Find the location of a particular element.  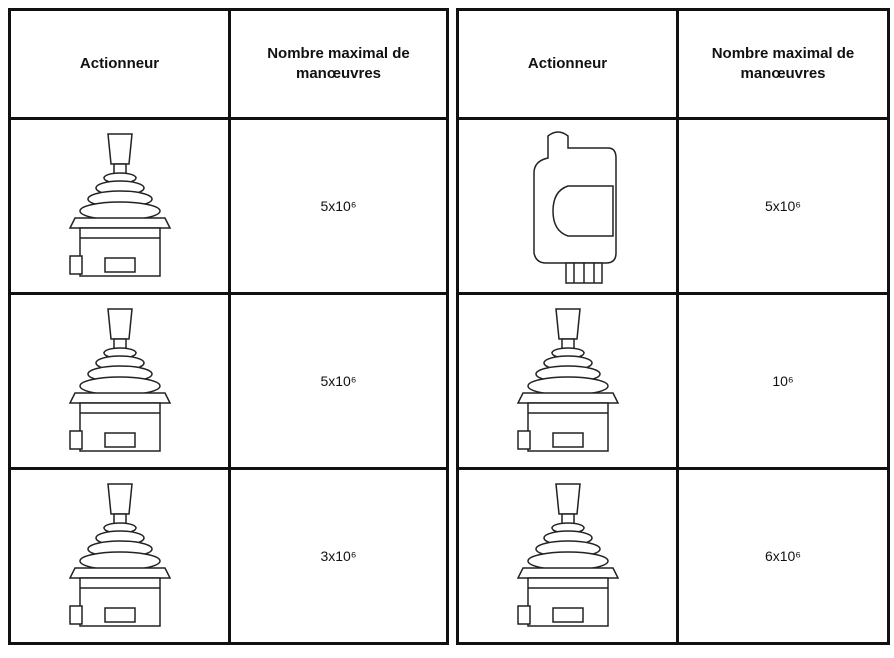

row: 3x10⁶ is located at coordinates (228, 556).